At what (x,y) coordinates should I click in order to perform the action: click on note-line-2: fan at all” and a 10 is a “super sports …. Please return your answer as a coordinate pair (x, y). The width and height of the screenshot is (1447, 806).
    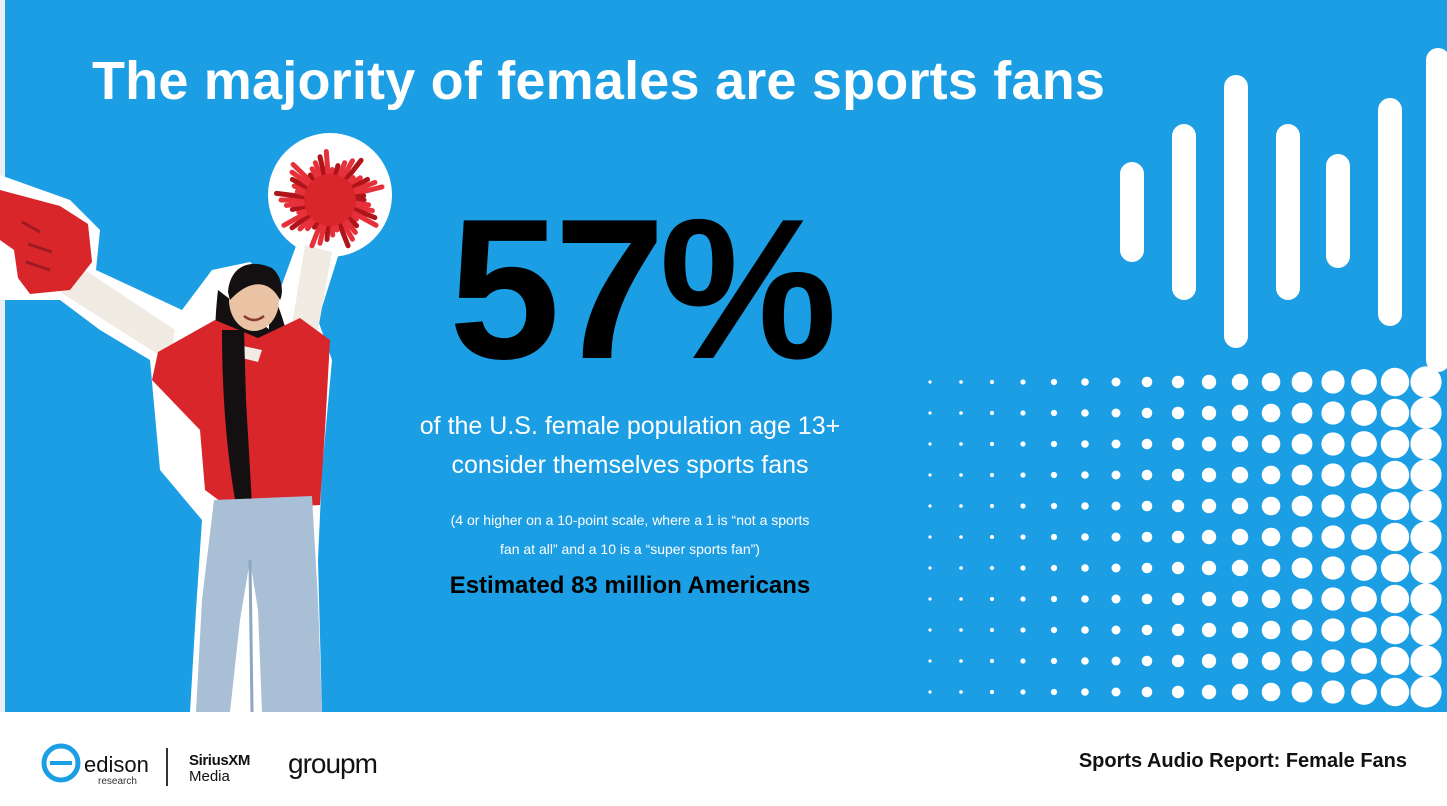
    Looking at the image, I should click on (630, 549).